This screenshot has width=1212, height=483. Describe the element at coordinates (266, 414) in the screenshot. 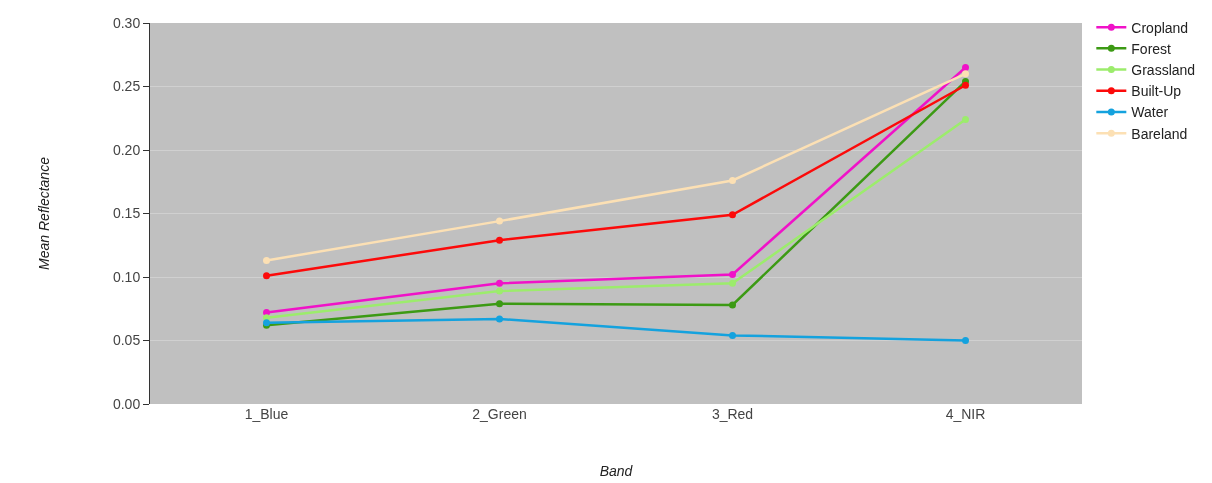

I see `x-tick-label: 1_Blue` at that location.